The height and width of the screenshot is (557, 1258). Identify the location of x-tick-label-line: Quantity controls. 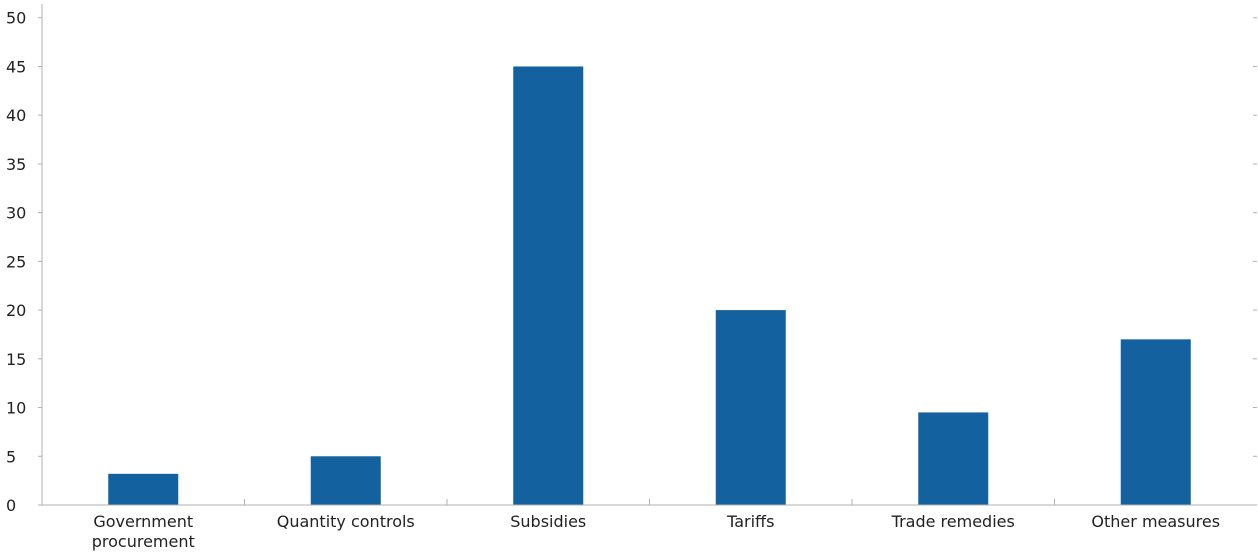
(346, 521).